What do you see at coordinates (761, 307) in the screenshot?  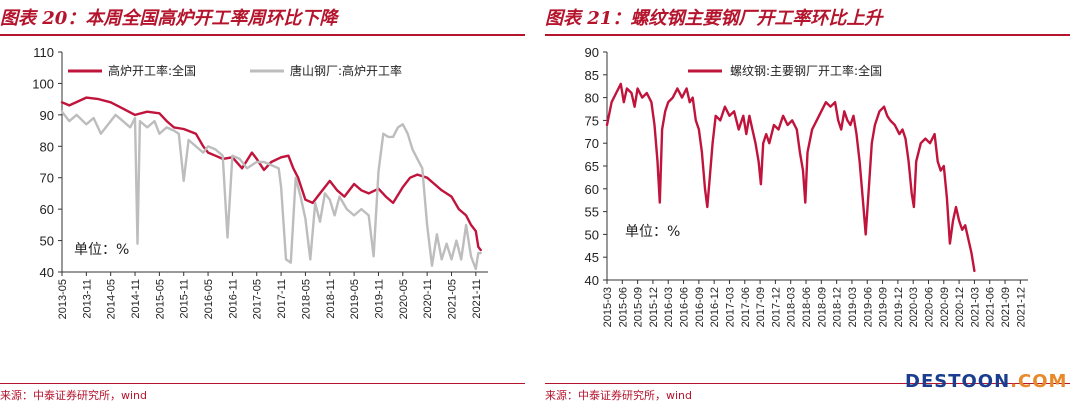 I see `x-tick-label: 2017-09` at bounding box center [761, 307].